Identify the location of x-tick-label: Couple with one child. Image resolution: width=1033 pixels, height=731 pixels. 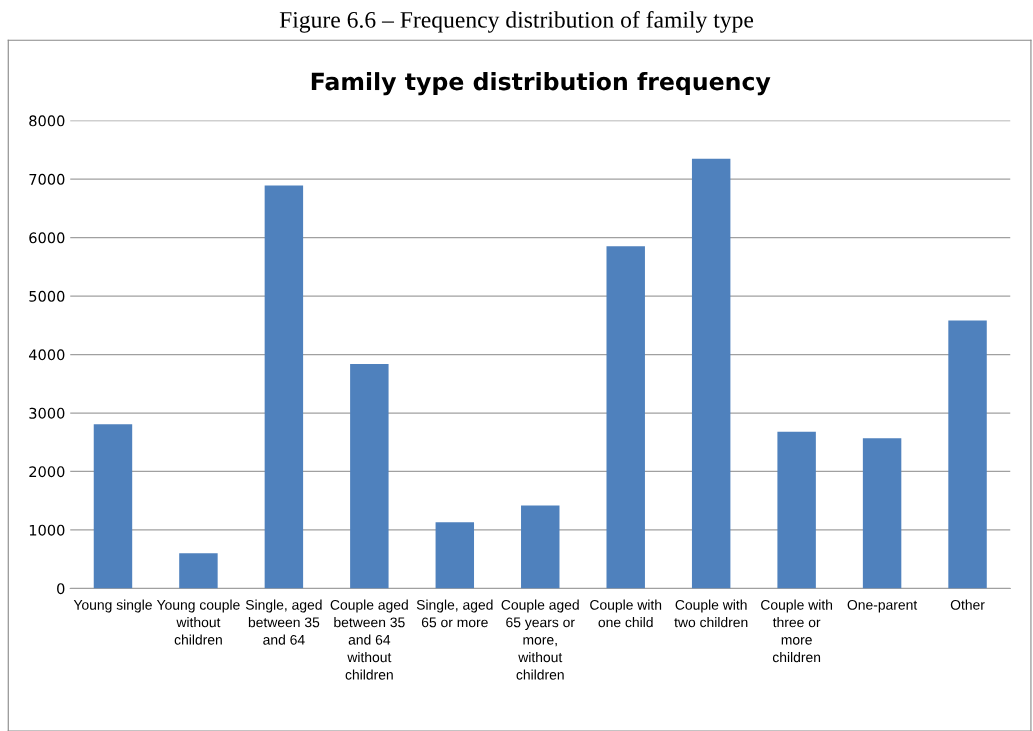
(626, 613).